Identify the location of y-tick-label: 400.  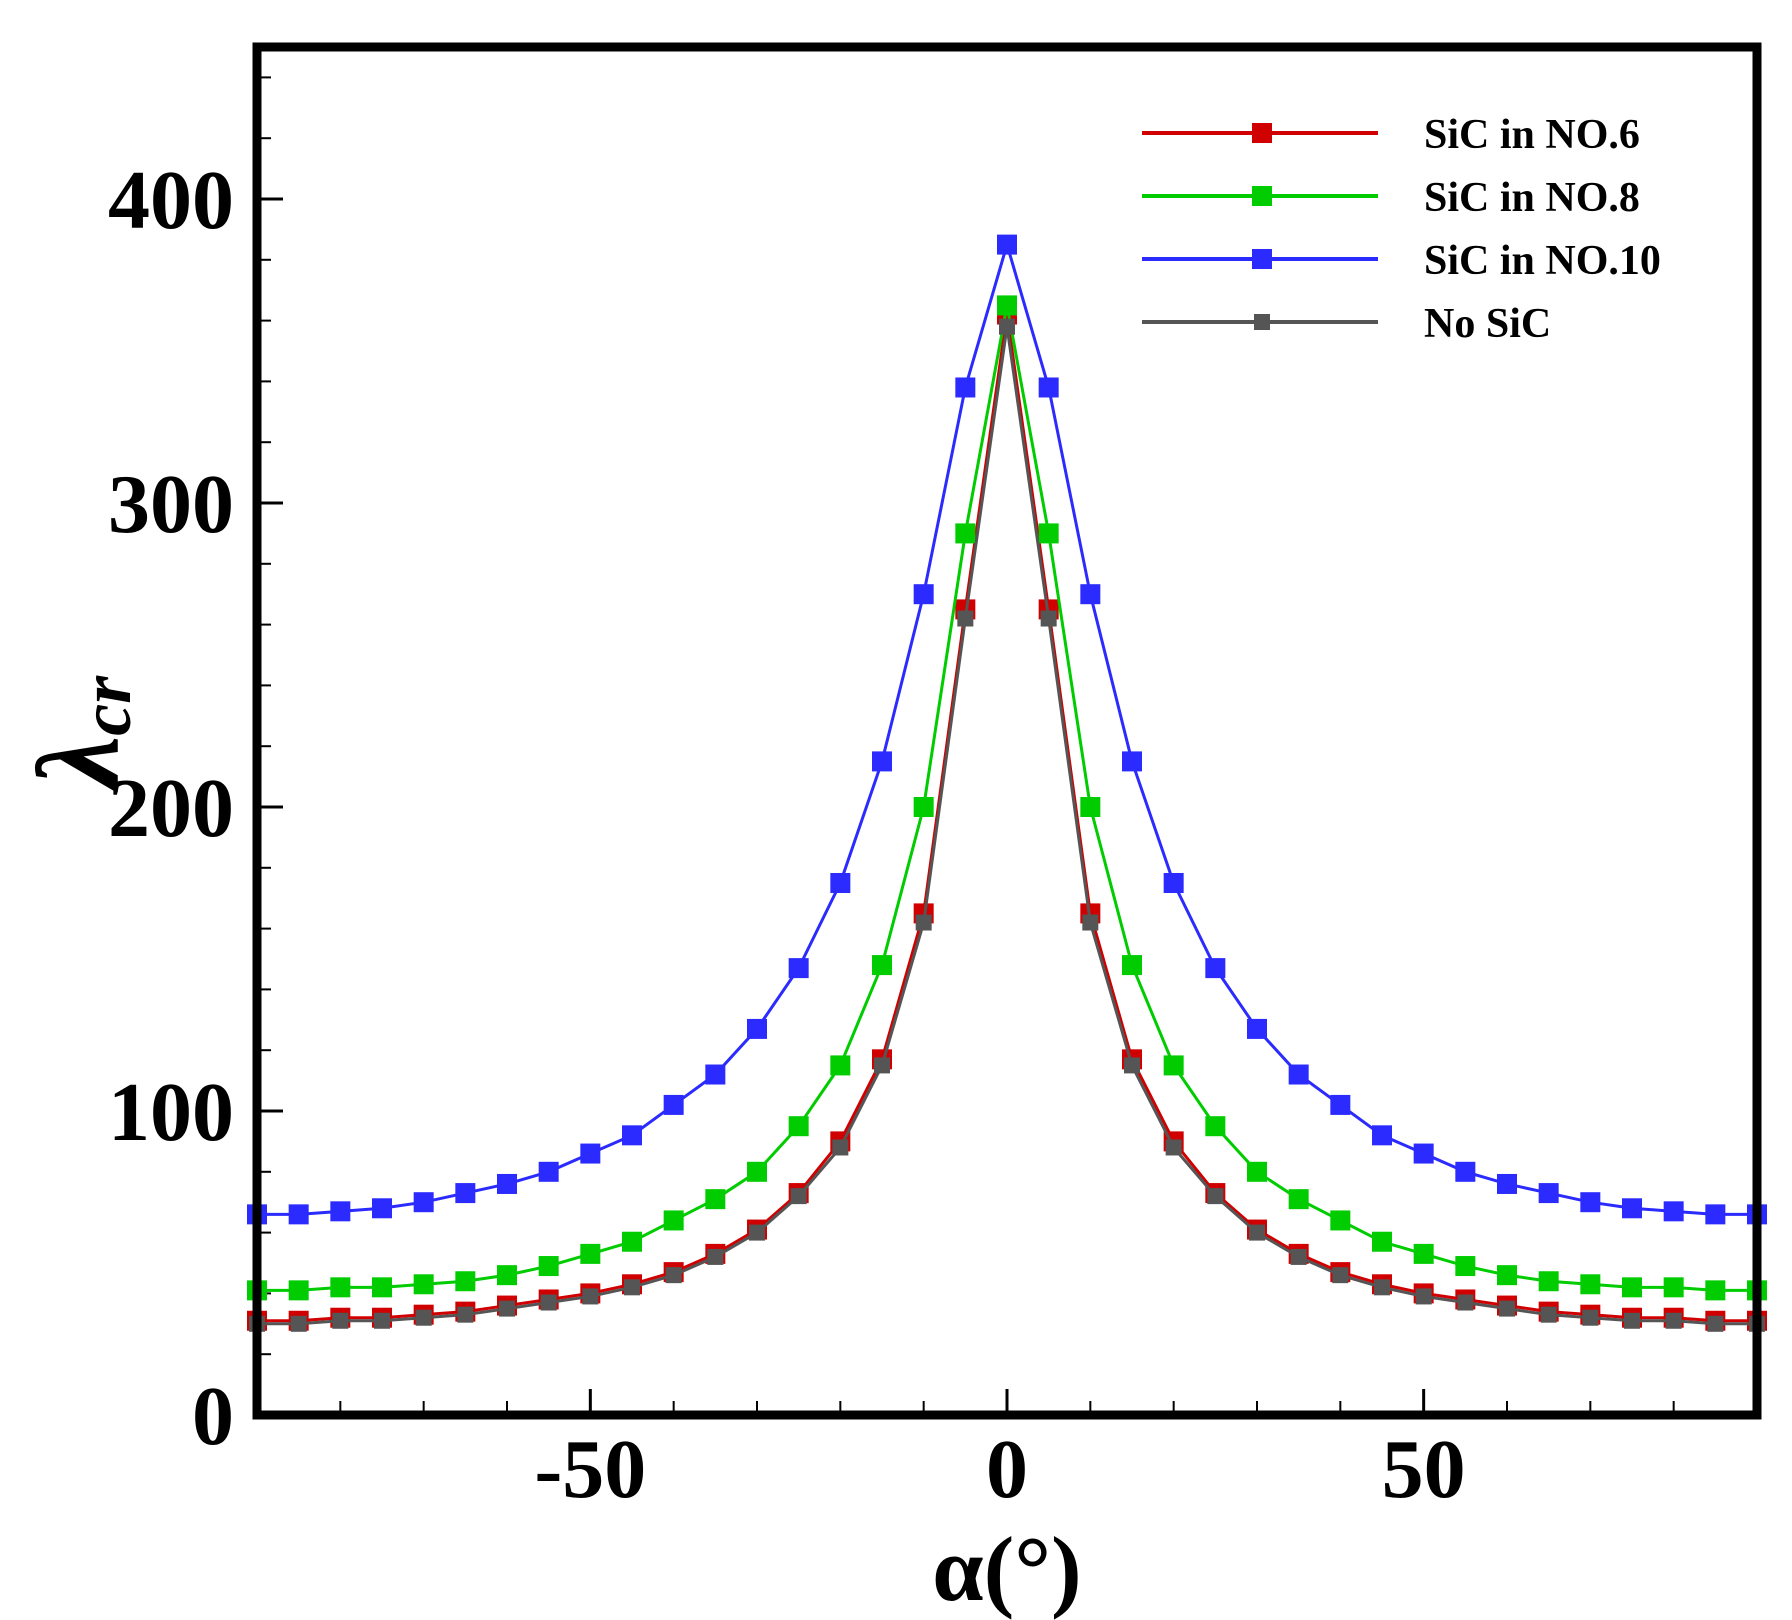
(171, 200).